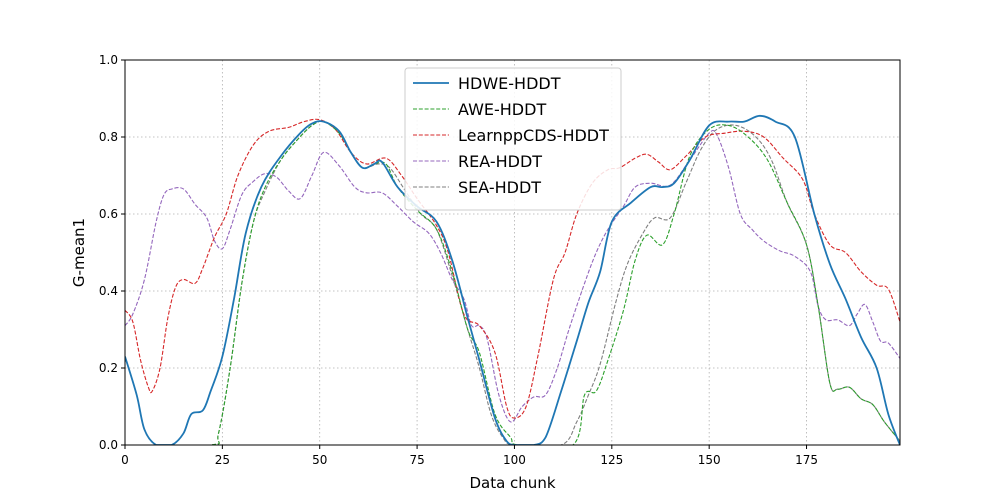  What do you see at coordinates (108, 368) in the screenshot?
I see `y-tick-label: 0.2` at bounding box center [108, 368].